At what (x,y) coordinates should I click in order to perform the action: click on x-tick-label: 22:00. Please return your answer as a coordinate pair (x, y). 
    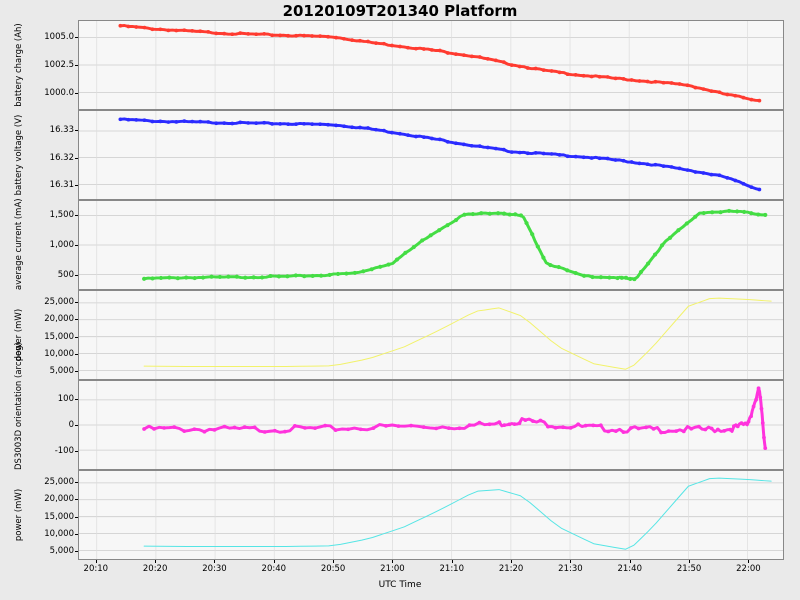
    Looking at the image, I should click on (748, 569).